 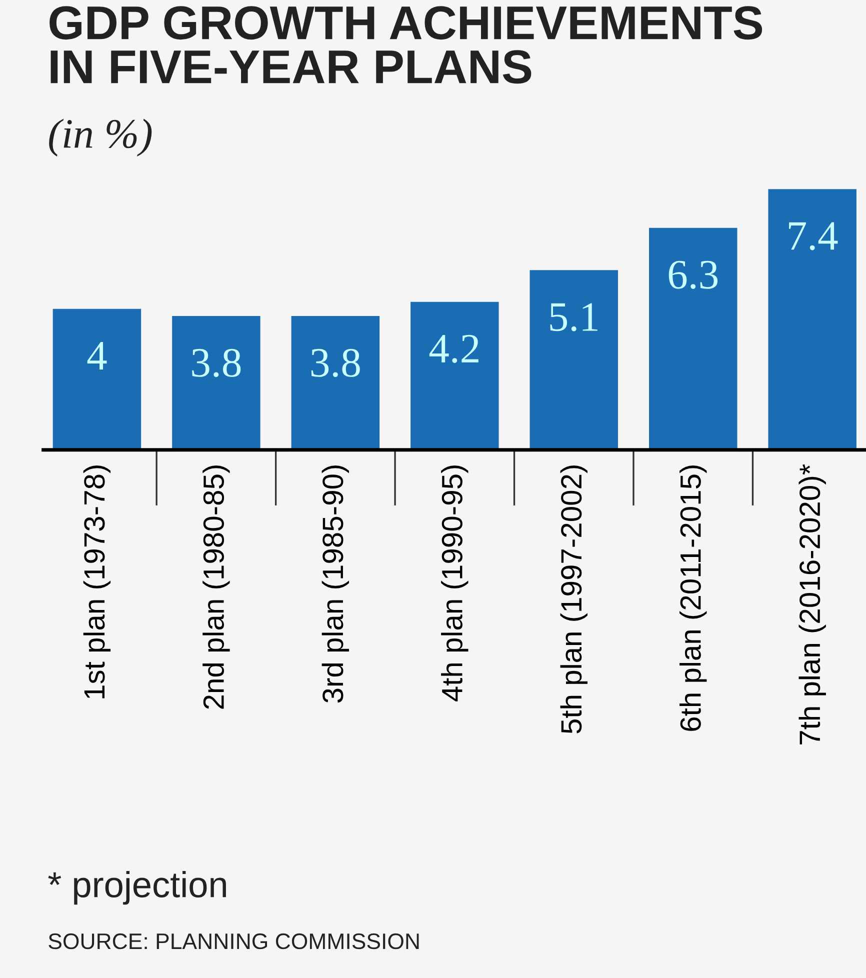 I want to click on data-label: 4, so click(x=97, y=356).